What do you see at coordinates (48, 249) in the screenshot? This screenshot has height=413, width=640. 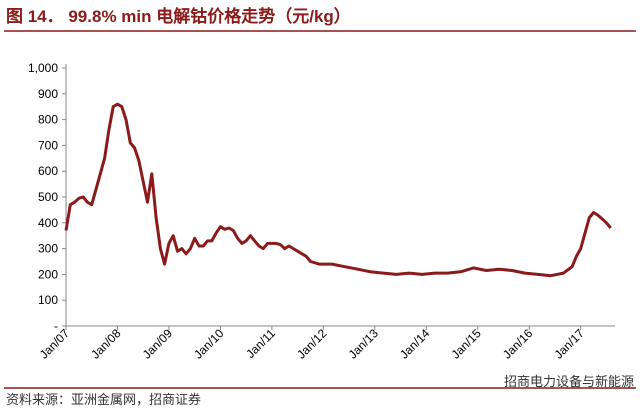 I see `y-tick-label: 300` at bounding box center [48, 249].